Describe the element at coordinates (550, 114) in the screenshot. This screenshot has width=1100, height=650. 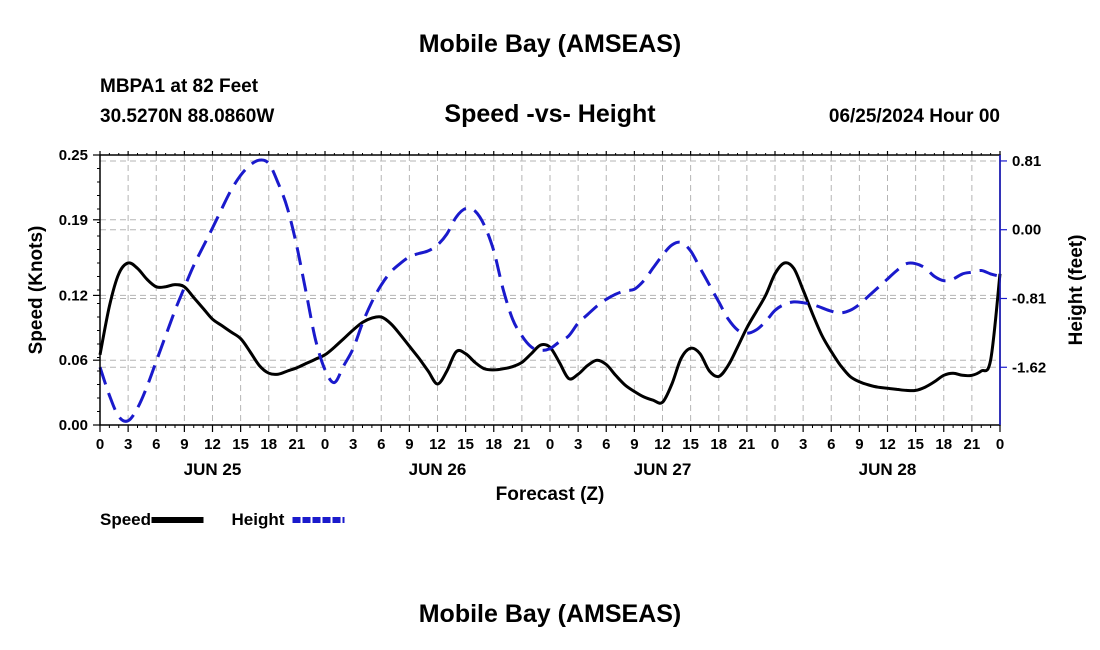
I see `chart-title: Speed -vs- Height` at that location.